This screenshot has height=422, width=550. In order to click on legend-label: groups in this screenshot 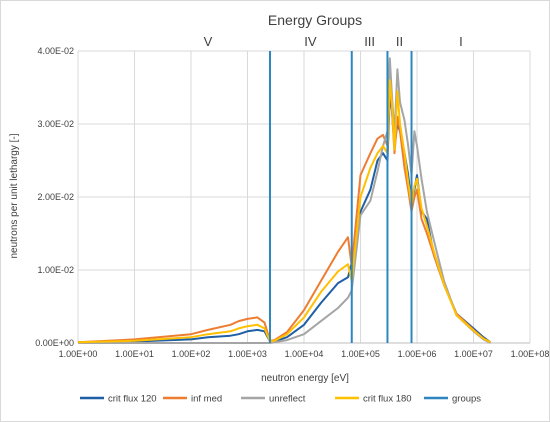, I will do `click(466, 399)`.